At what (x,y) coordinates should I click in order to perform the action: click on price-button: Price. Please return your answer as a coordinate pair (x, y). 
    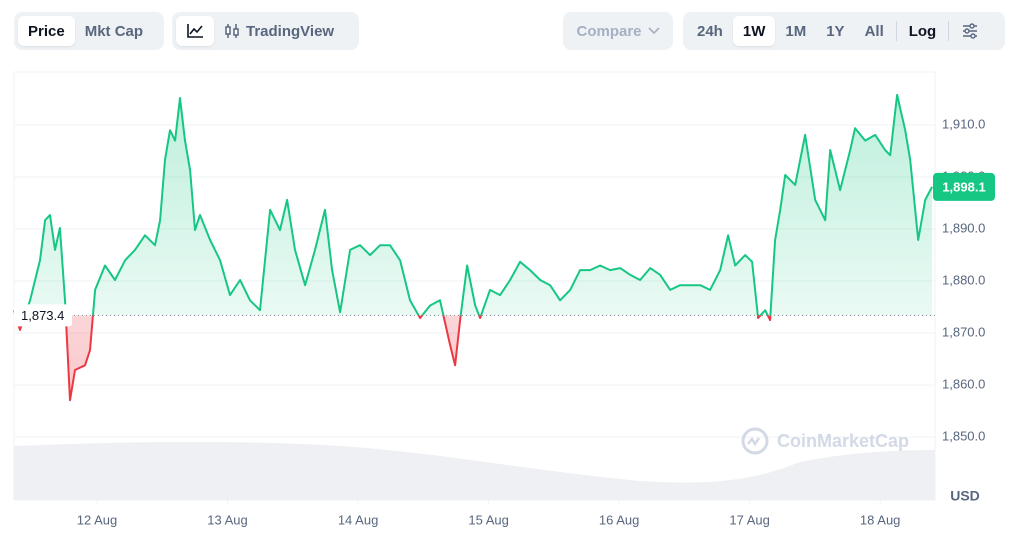
    Looking at the image, I should click on (46, 31).